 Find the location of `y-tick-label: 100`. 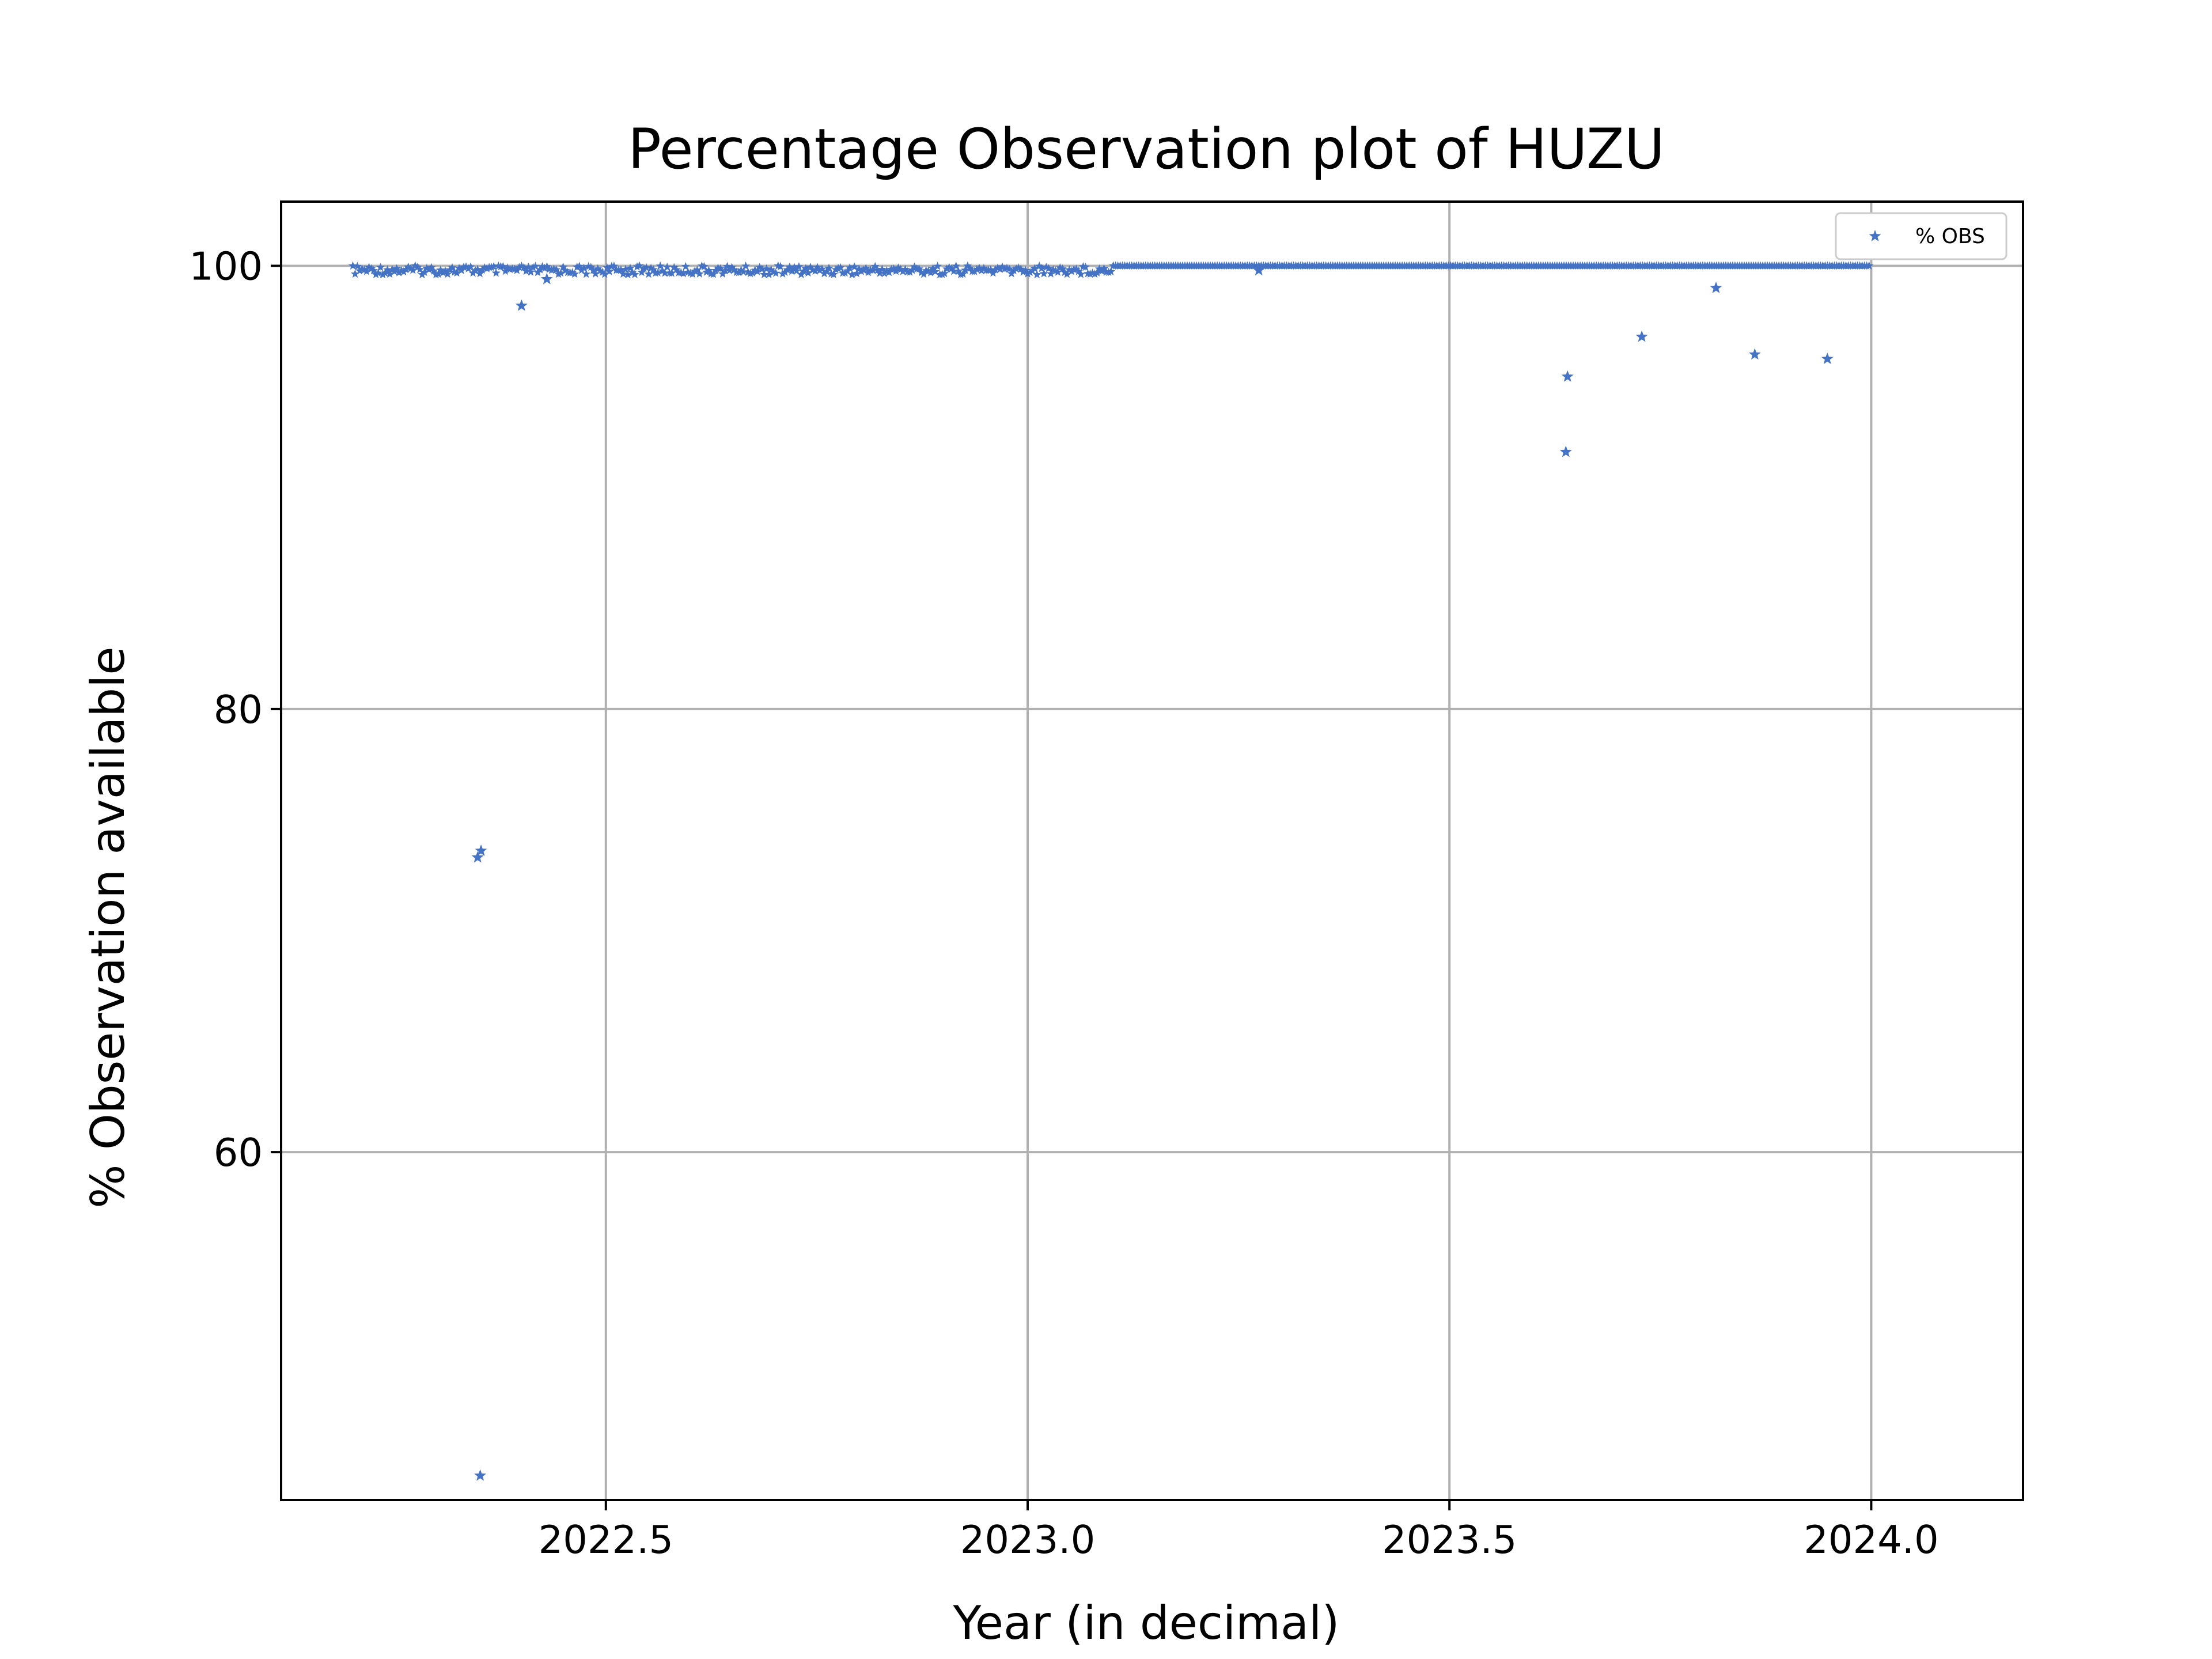

y-tick-label: 100 is located at coordinates (226, 266).